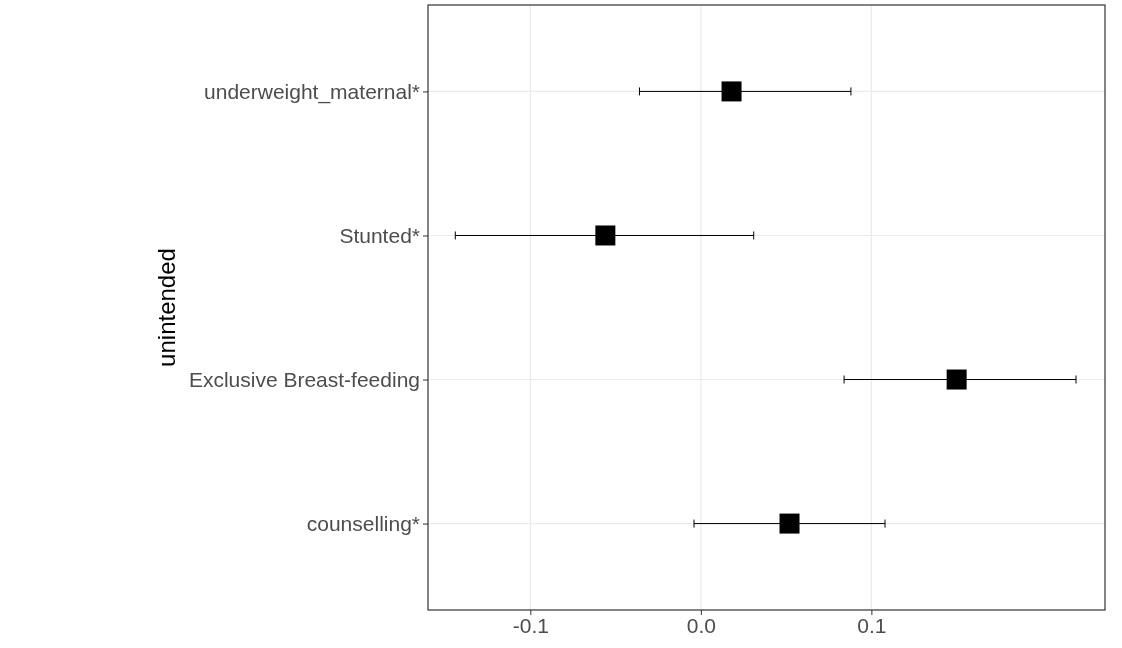 The width and height of the screenshot is (1122, 648). What do you see at coordinates (363, 523) in the screenshot?
I see `y-tick-label: counselling*` at bounding box center [363, 523].